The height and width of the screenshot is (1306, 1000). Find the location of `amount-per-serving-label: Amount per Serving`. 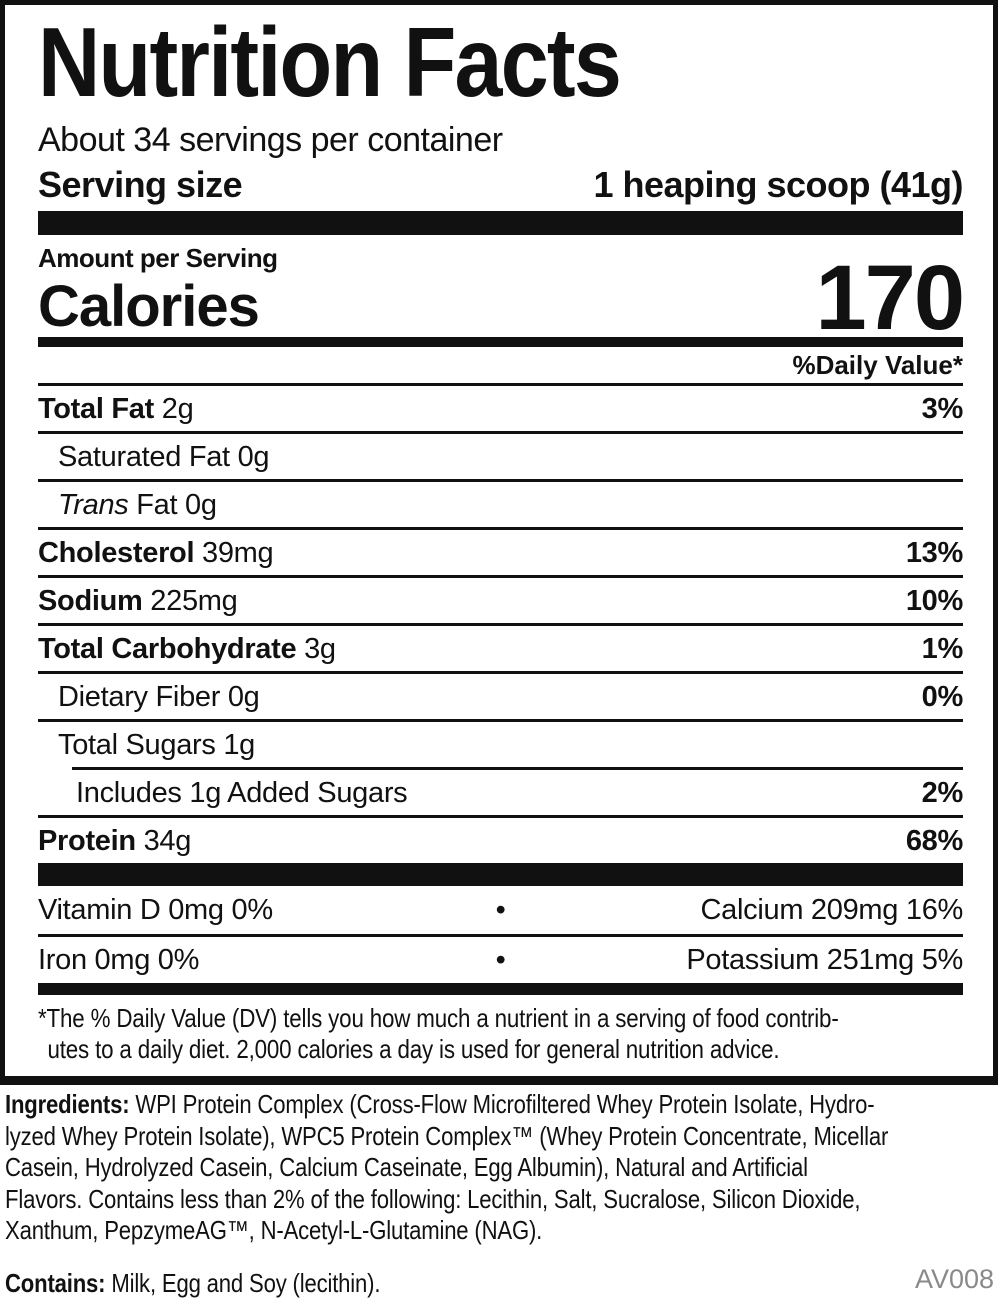

amount-per-serving-label: Amount per Serving is located at coordinates (158, 258).